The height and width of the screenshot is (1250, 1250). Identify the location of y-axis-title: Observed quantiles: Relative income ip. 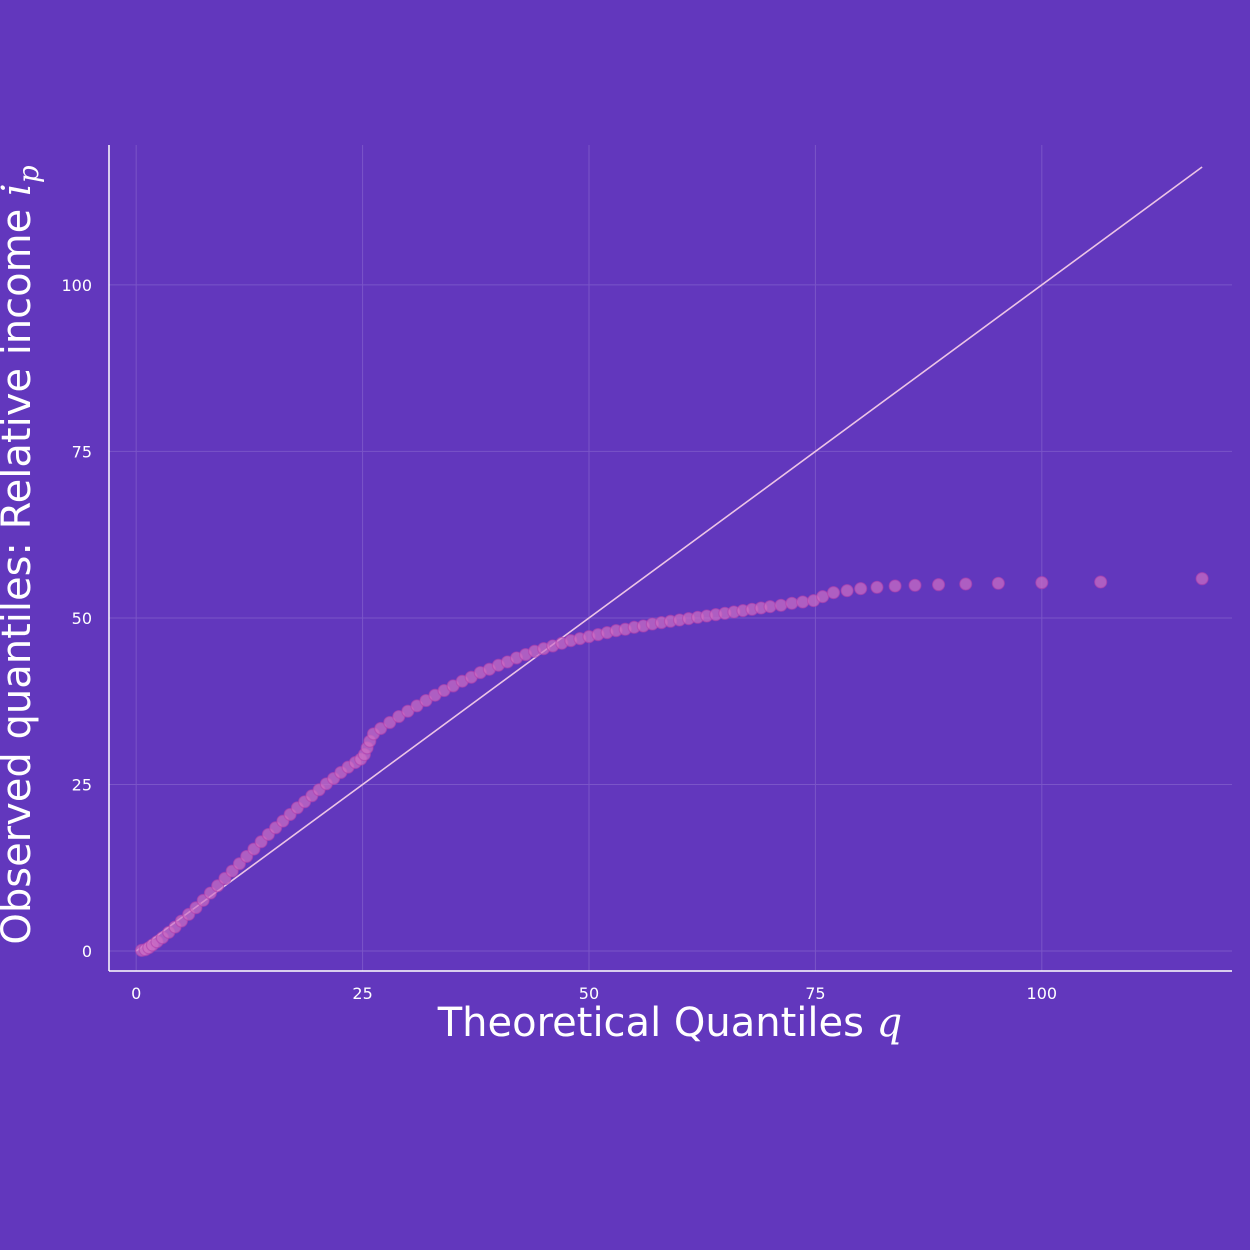
(22, 554).